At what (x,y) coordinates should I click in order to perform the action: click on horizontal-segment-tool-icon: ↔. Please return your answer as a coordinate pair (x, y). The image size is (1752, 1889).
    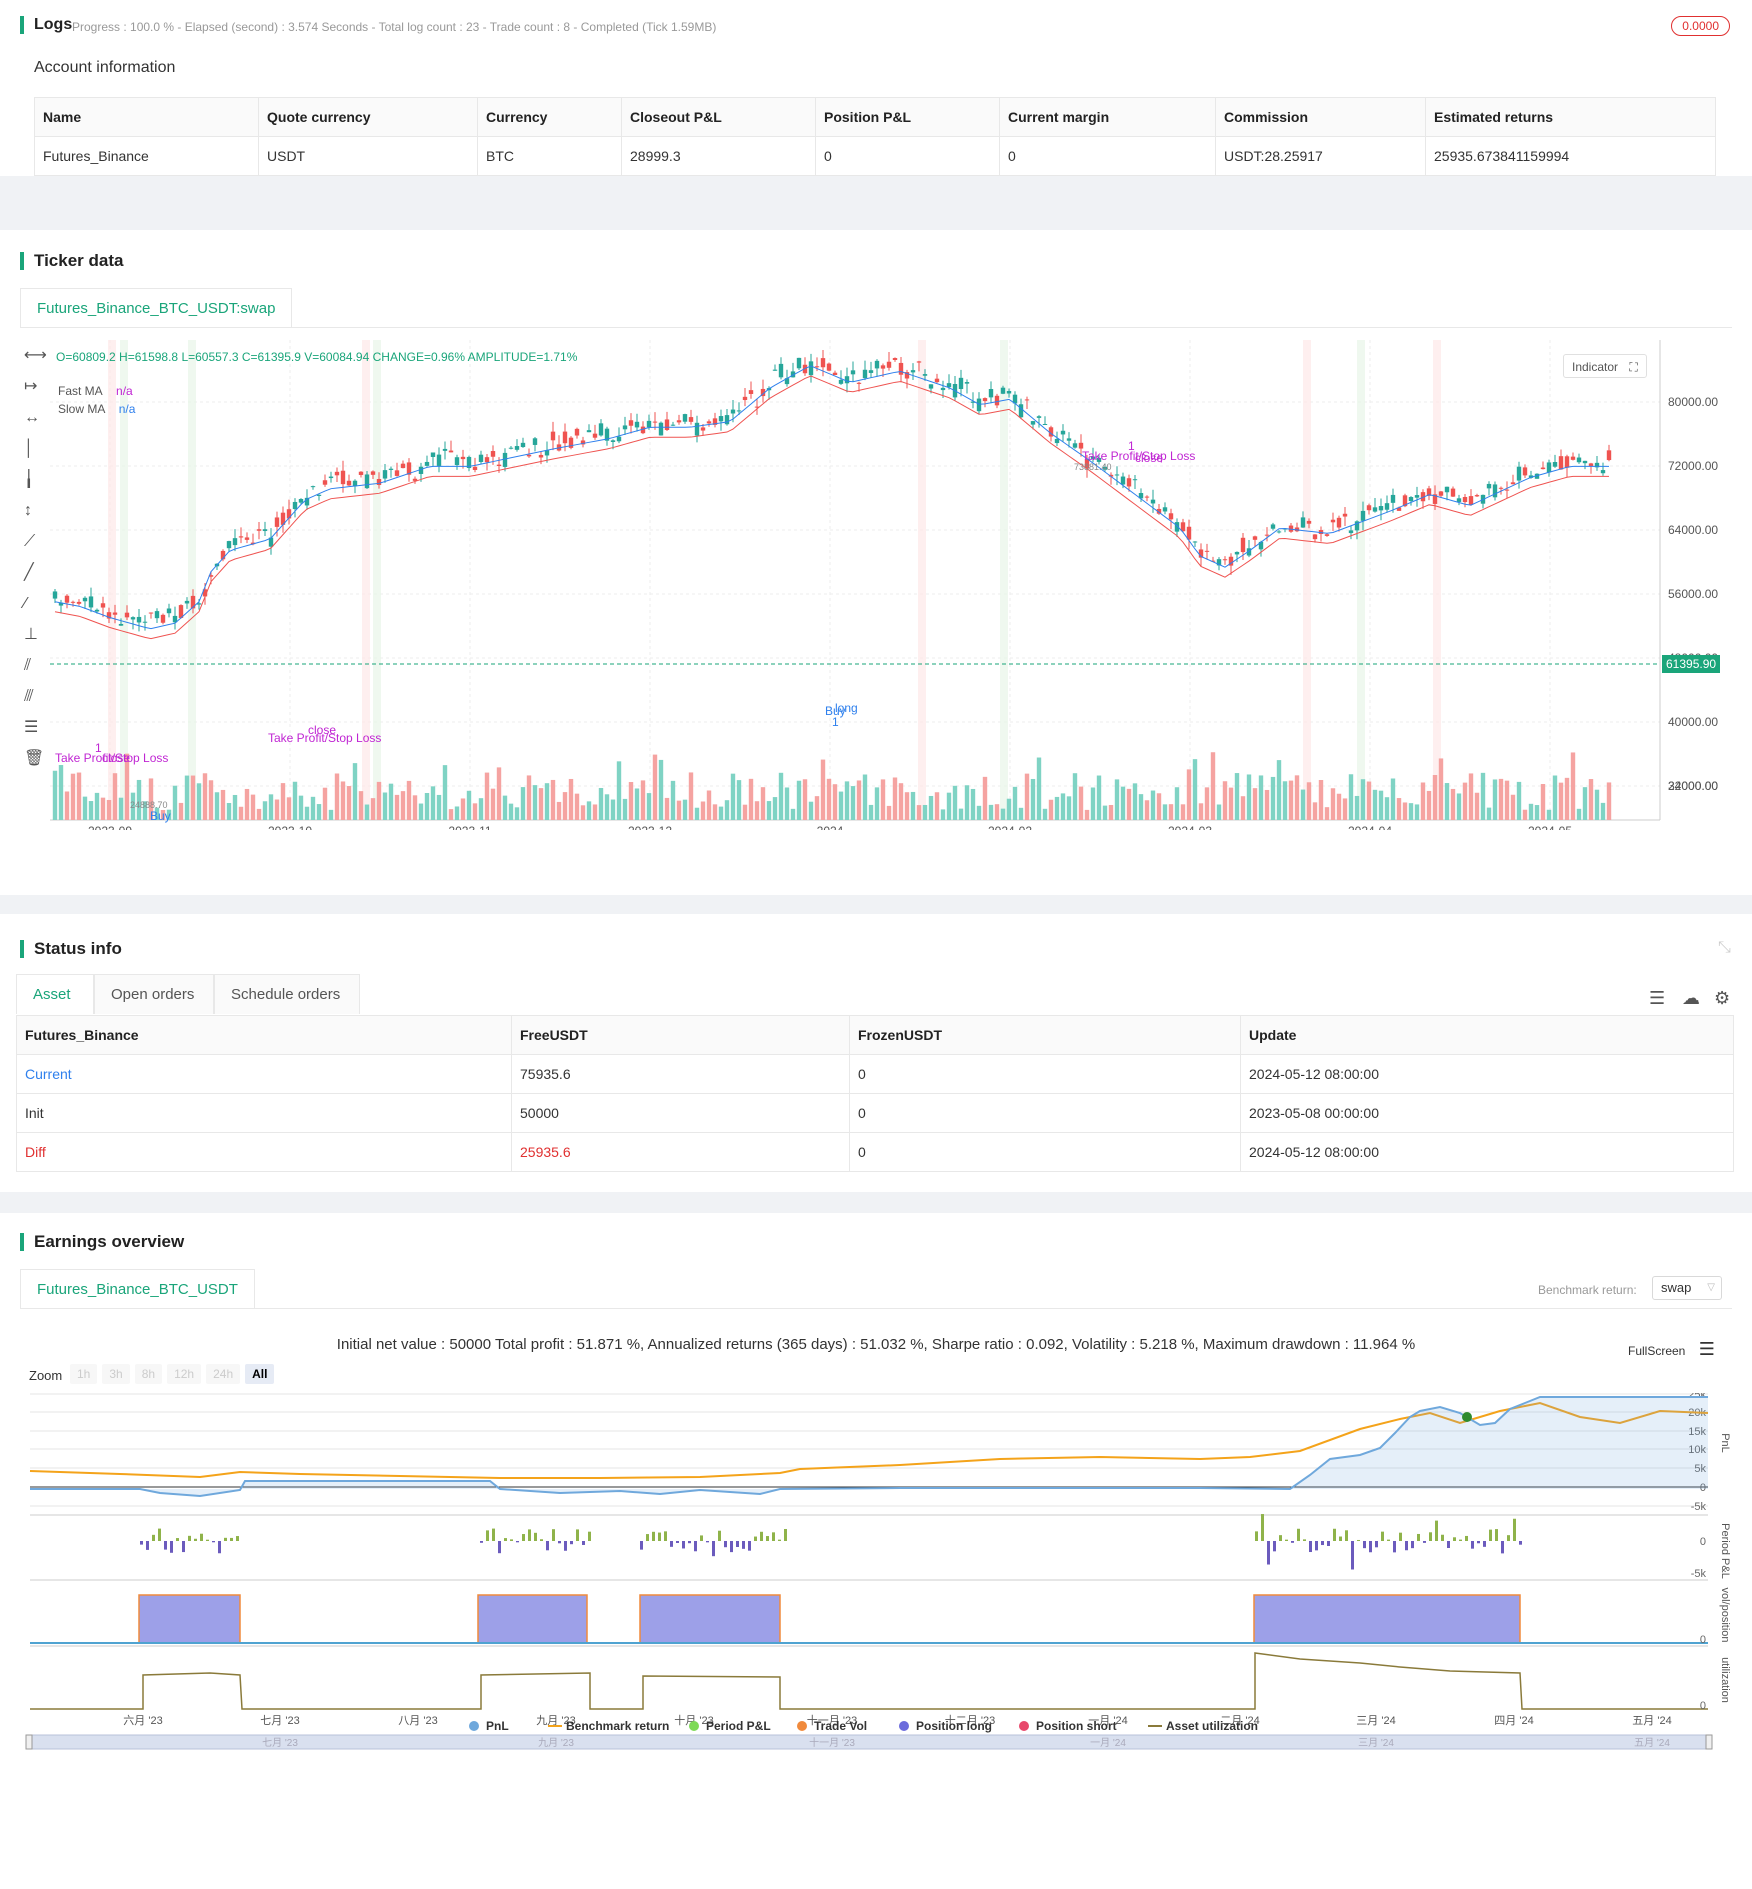
    Looking at the image, I should click on (32, 417).